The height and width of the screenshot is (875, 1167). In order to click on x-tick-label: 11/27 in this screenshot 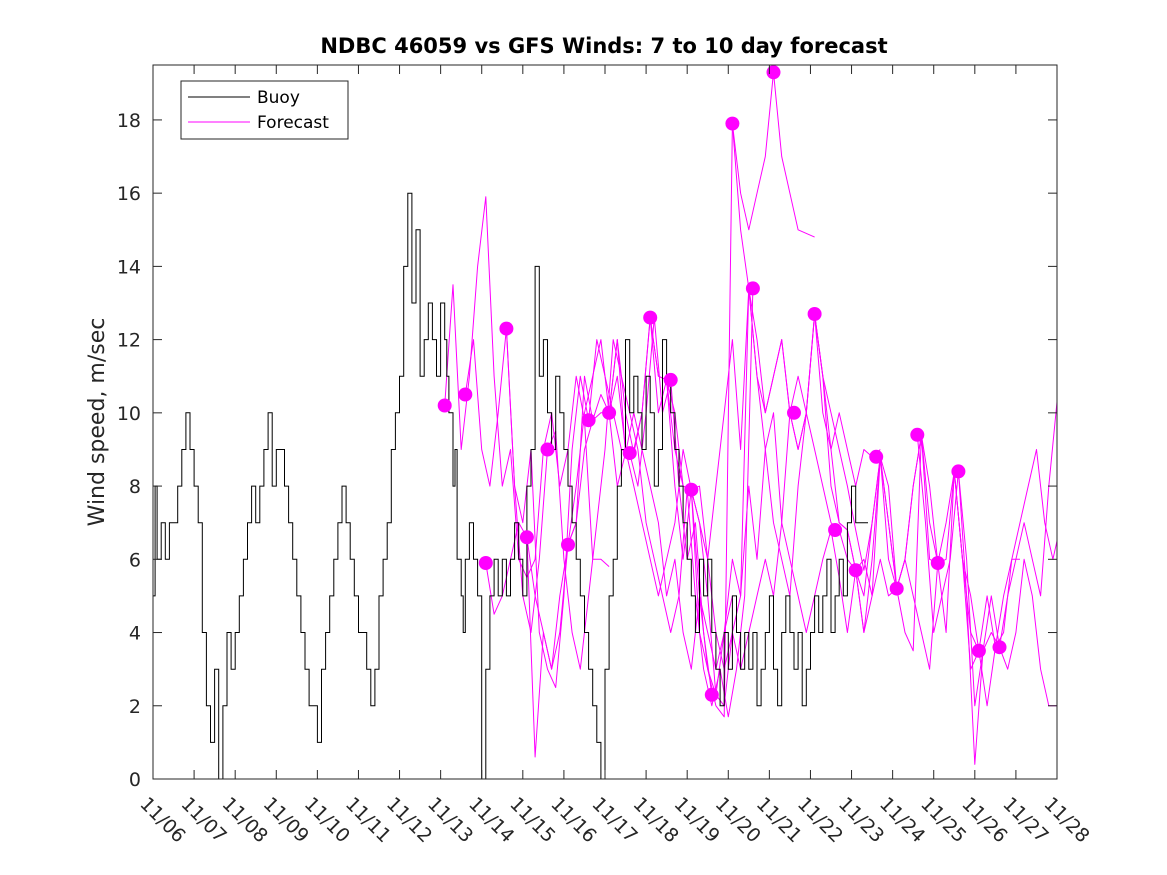, I will do `click(1025, 820)`.